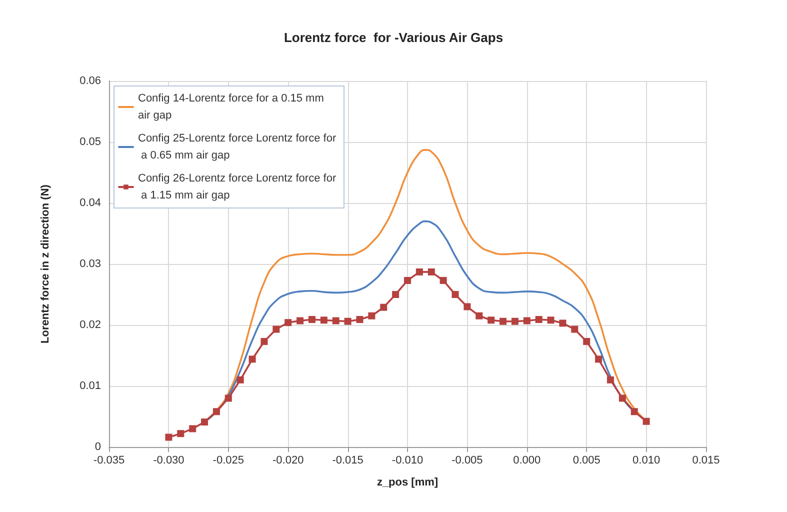 The height and width of the screenshot is (512, 787). Describe the element at coordinates (646, 460) in the screenshot. I see `x-tick-label: 0.010` at that location.